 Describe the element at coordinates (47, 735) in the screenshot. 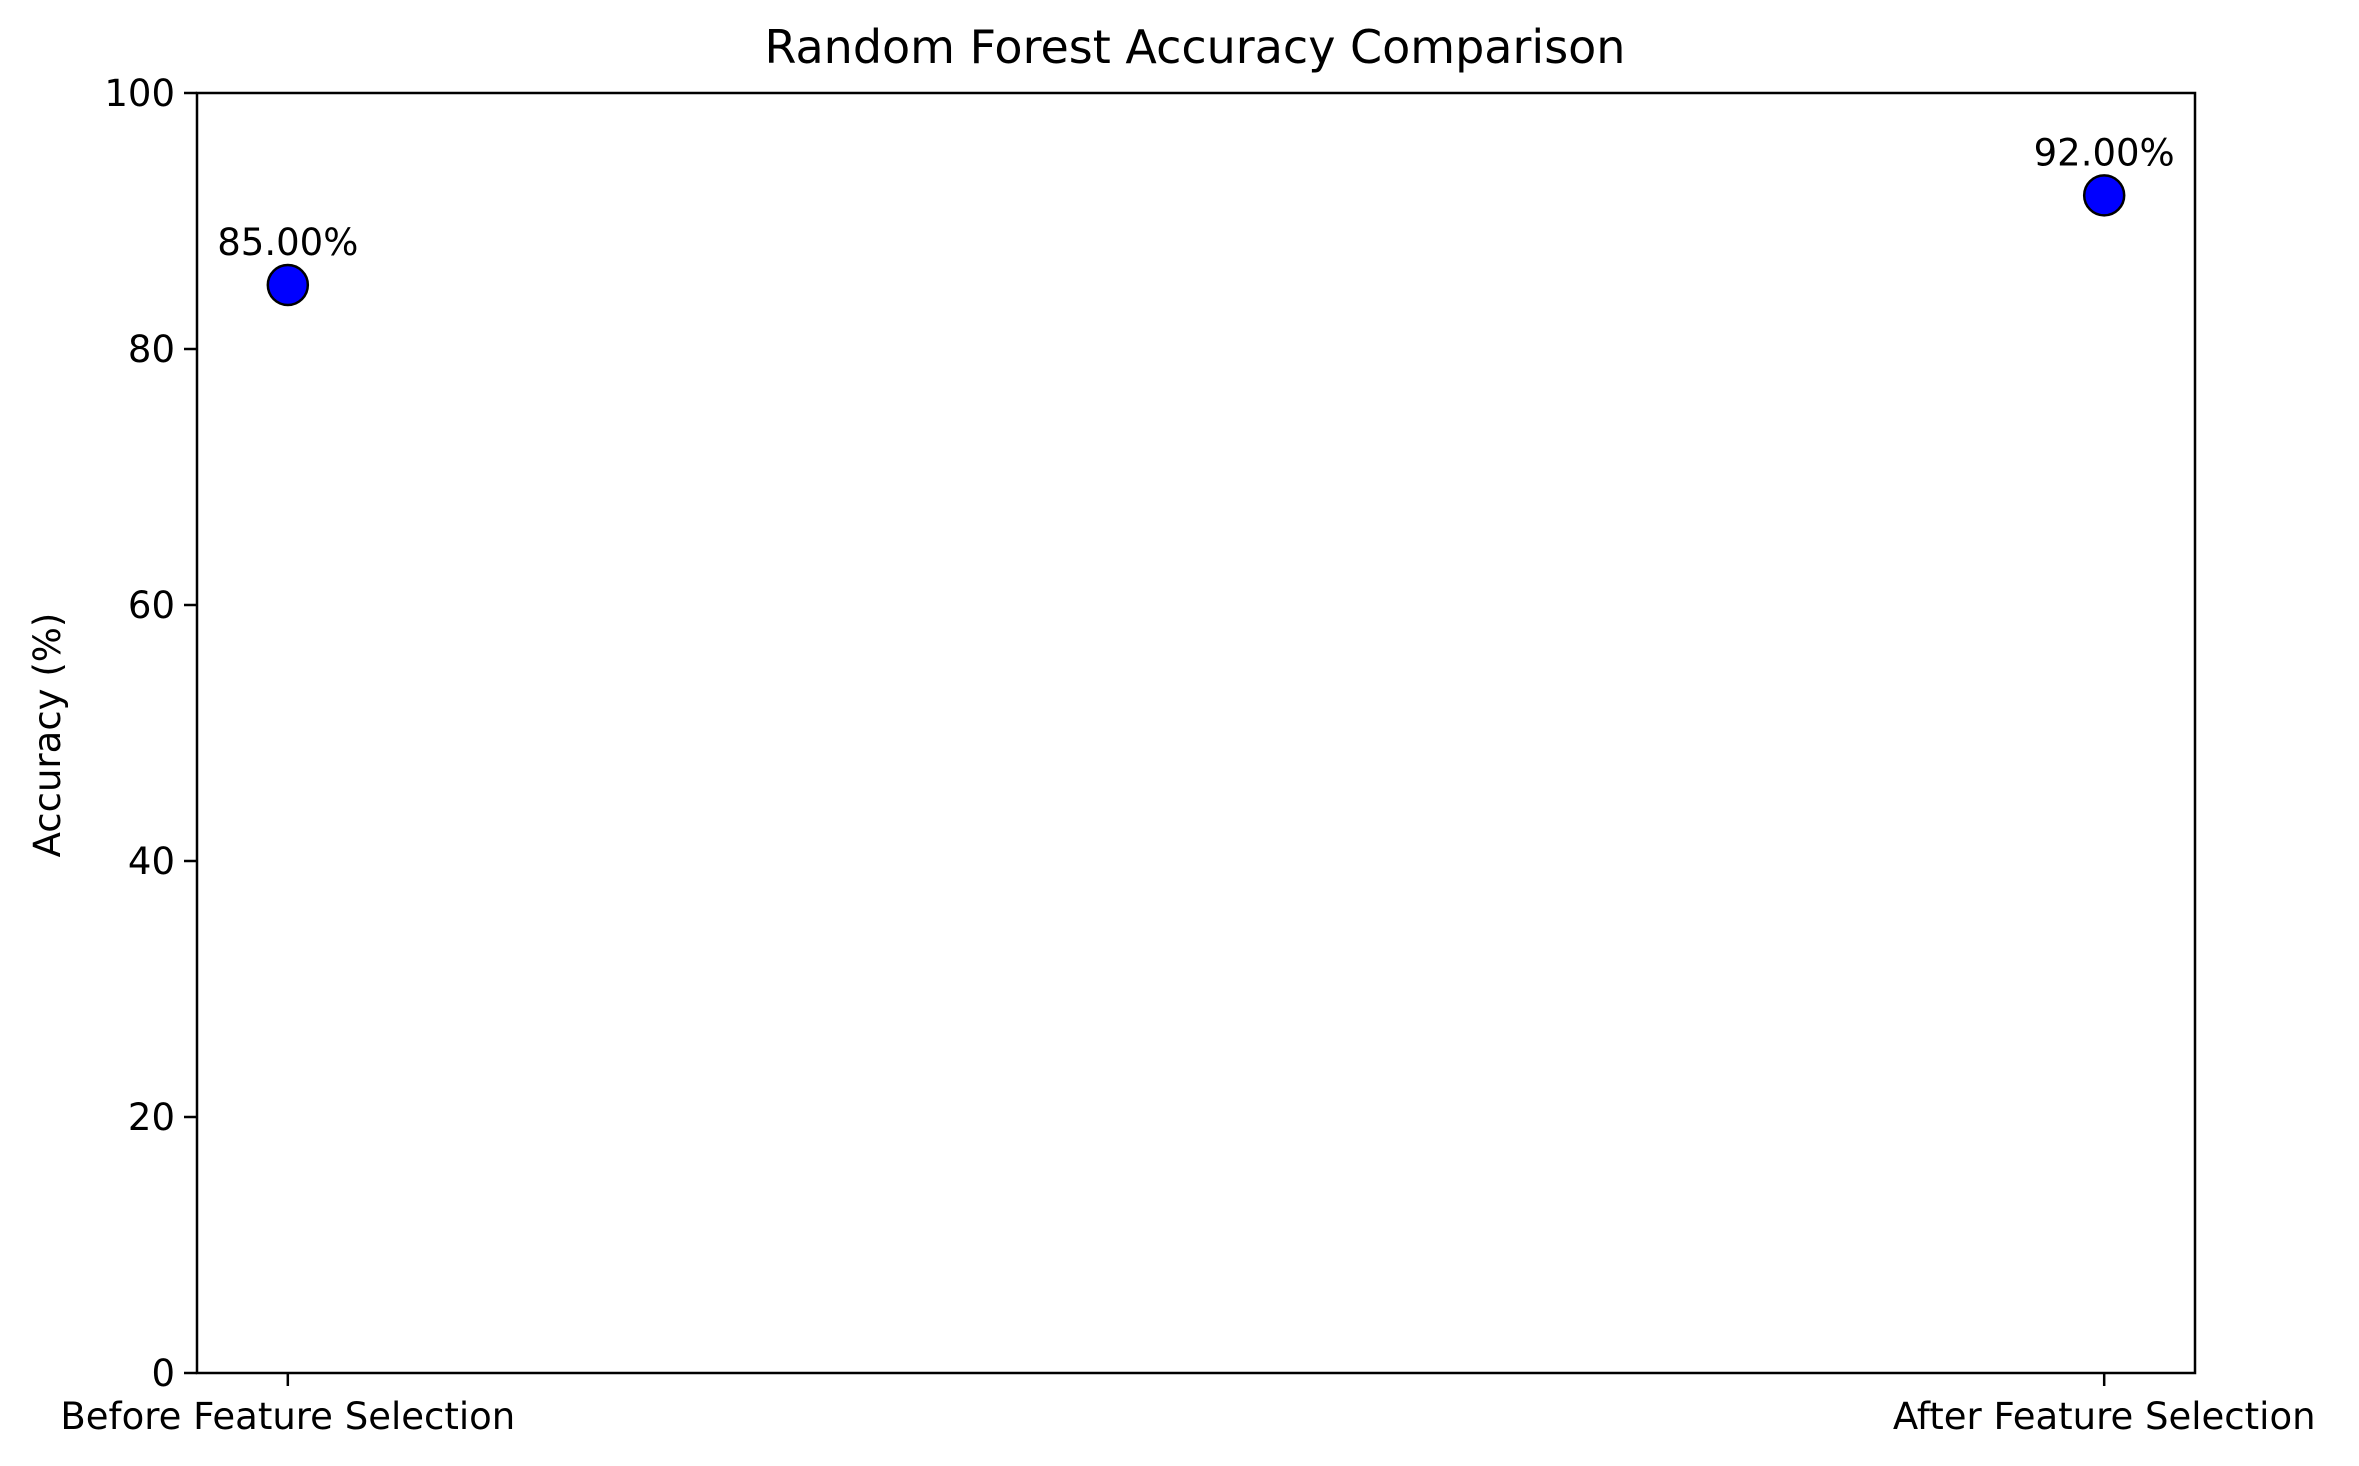

I see `y-axis-label: Accuracy (%)` at that location.